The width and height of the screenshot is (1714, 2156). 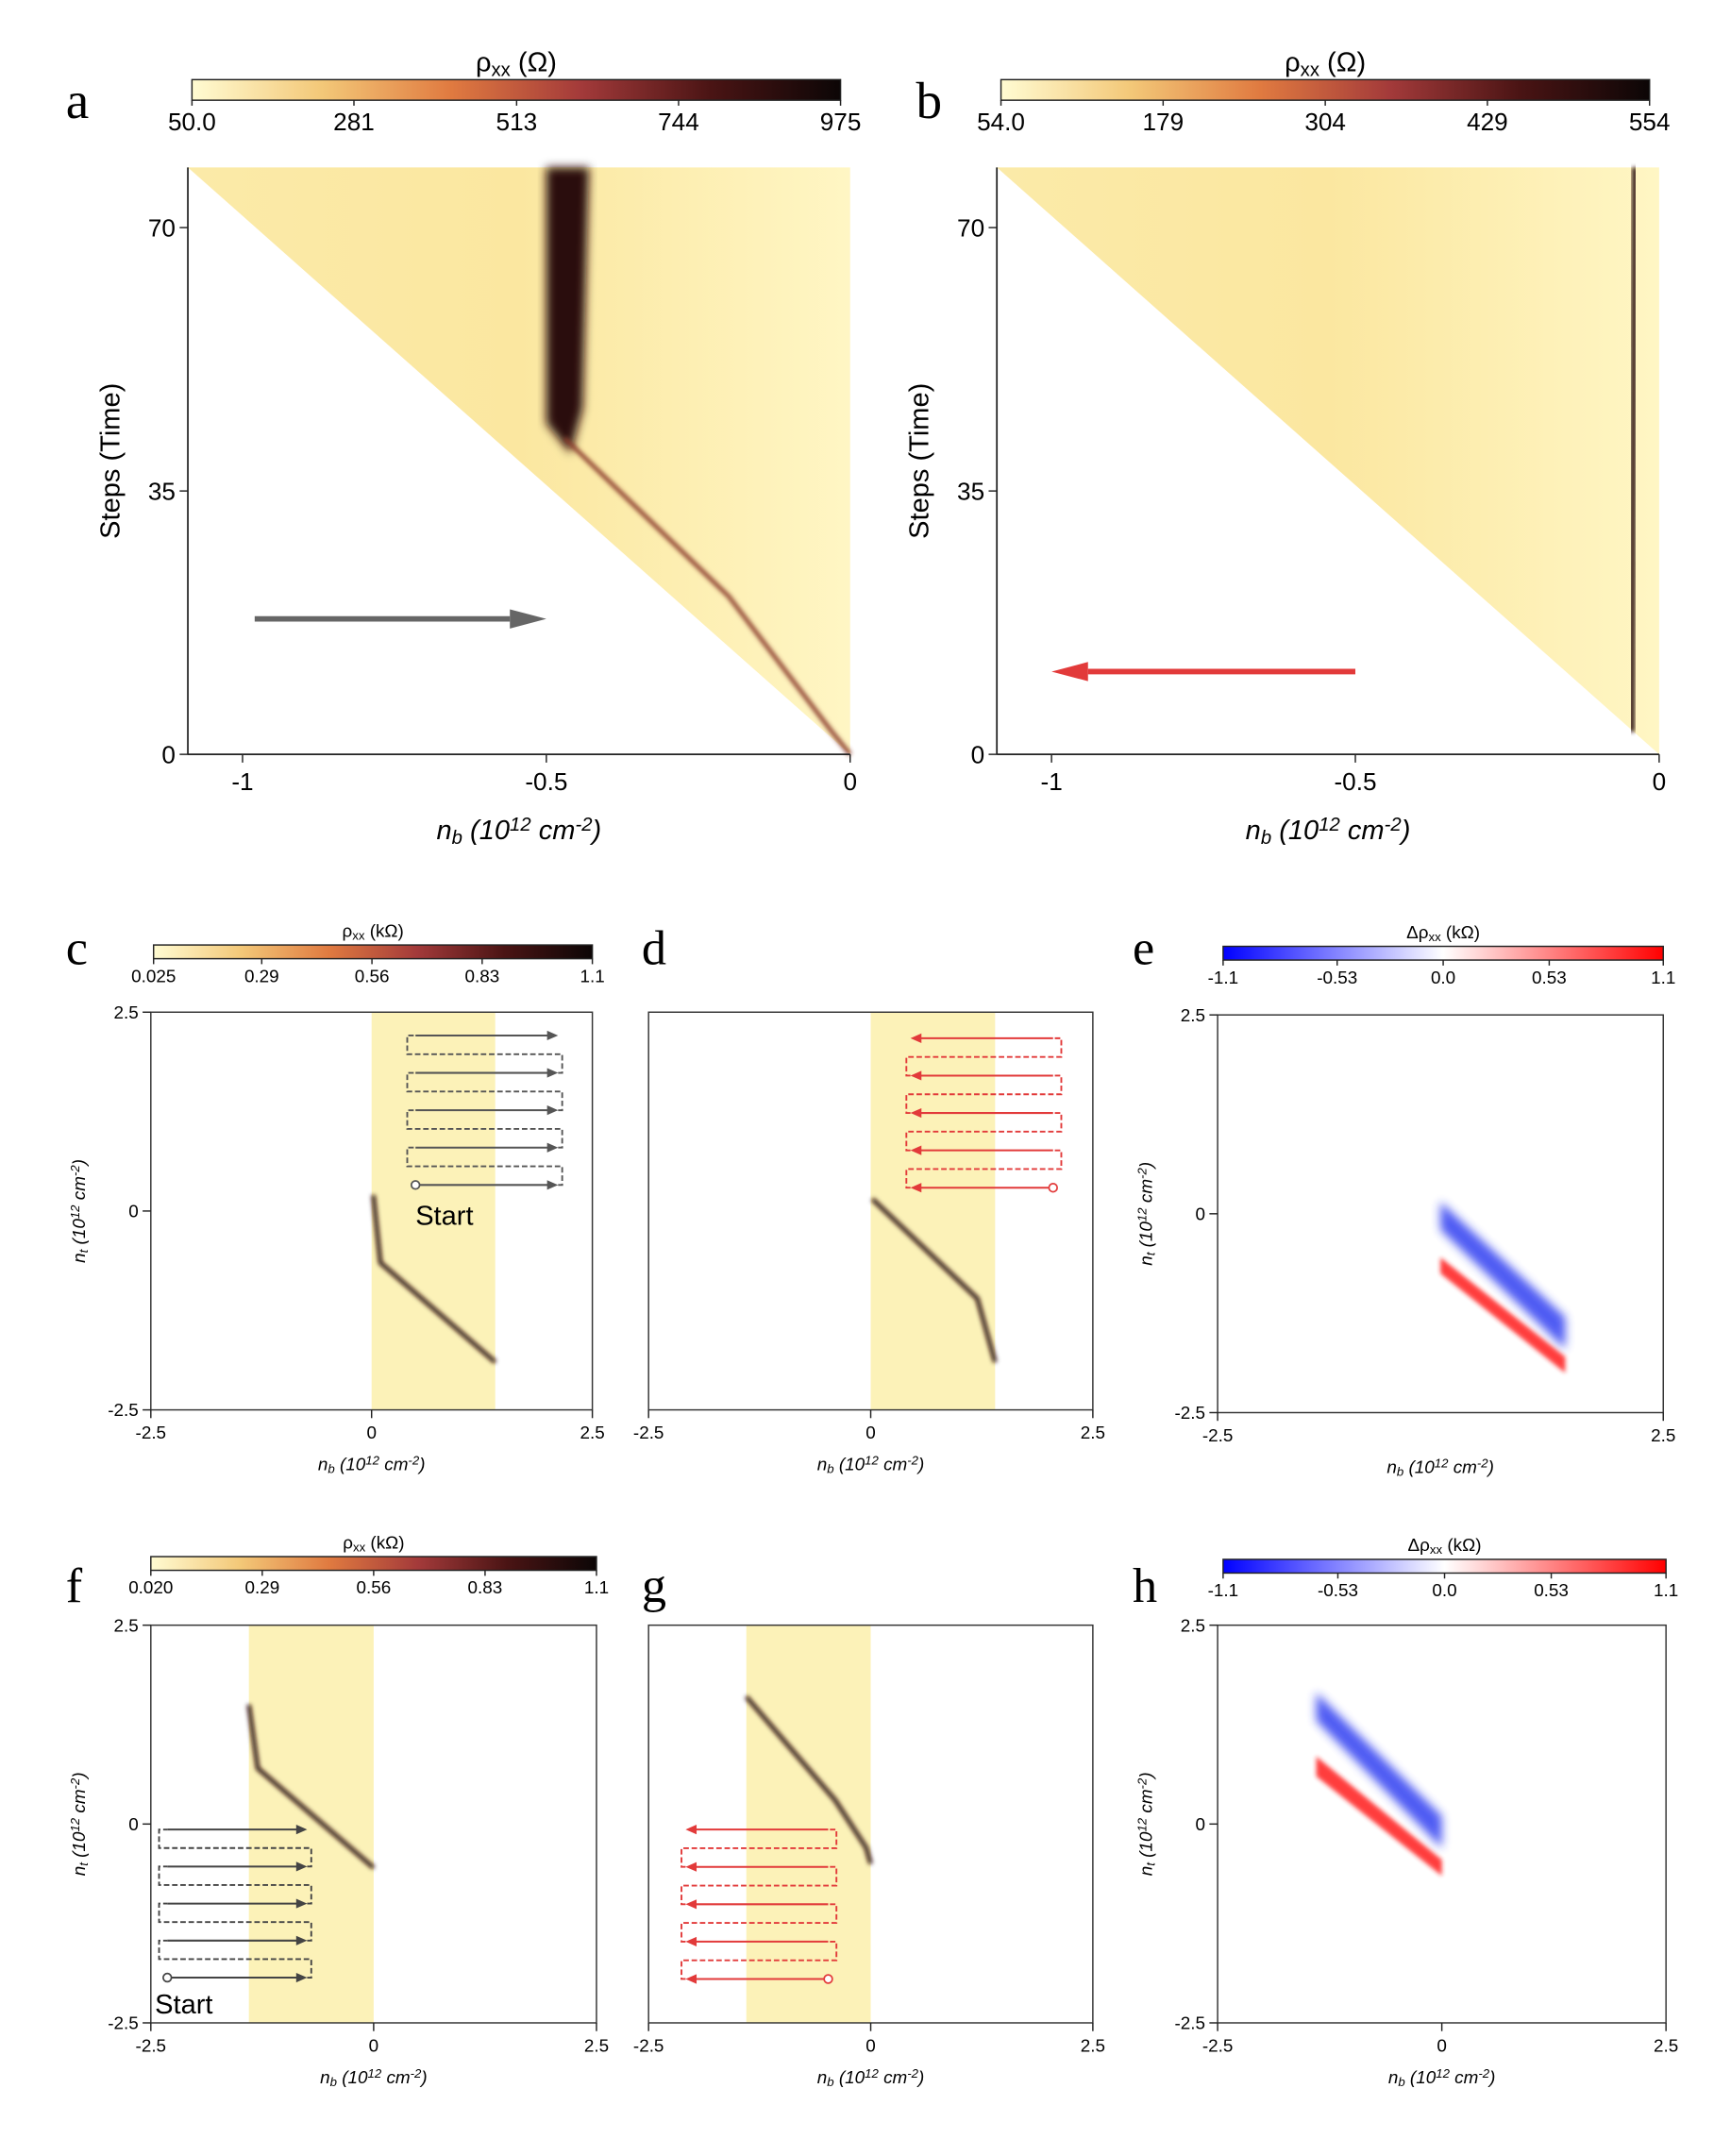 I want to click on colorbar-tick-label: 0.025, so click(x=153, y=976).